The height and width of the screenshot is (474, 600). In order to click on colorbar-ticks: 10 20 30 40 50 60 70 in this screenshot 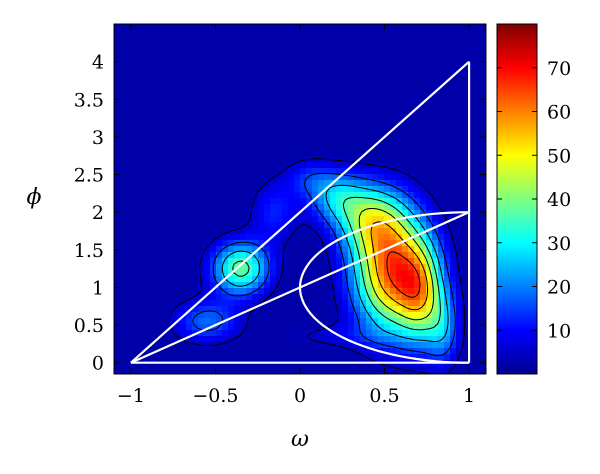, I will do `click(534, 200)`.